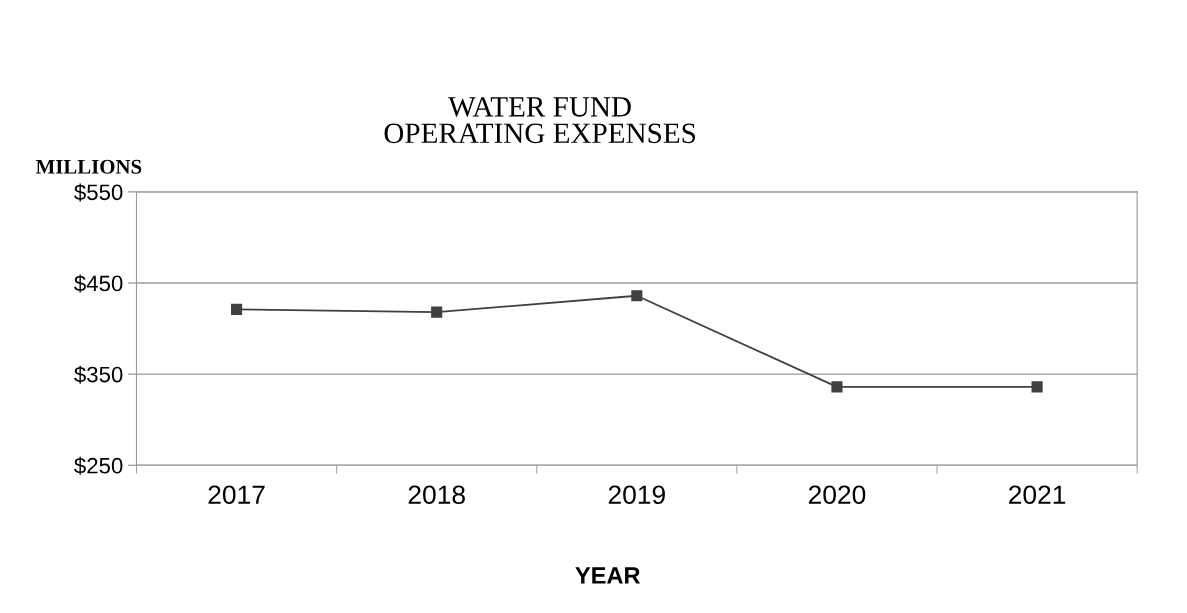  Describe the element at coordinates (88, 166) in the screenshot. I see `y-axis-title: MILLIONS` at that location.